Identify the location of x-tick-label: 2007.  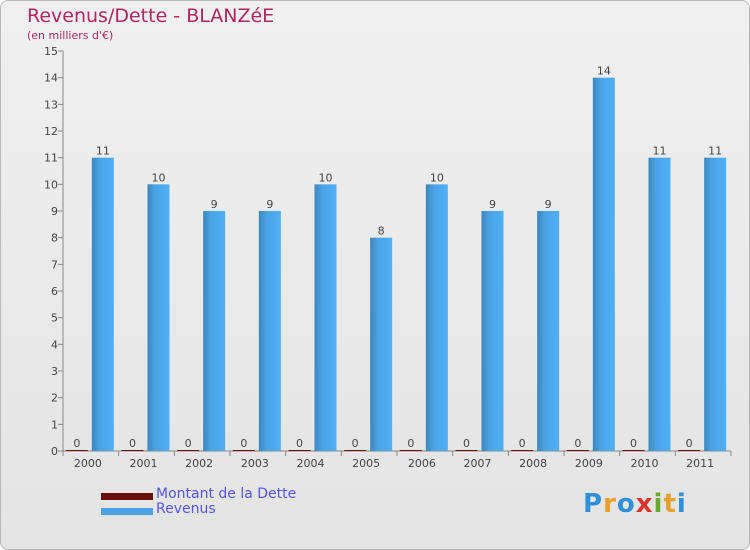
(478, 463).